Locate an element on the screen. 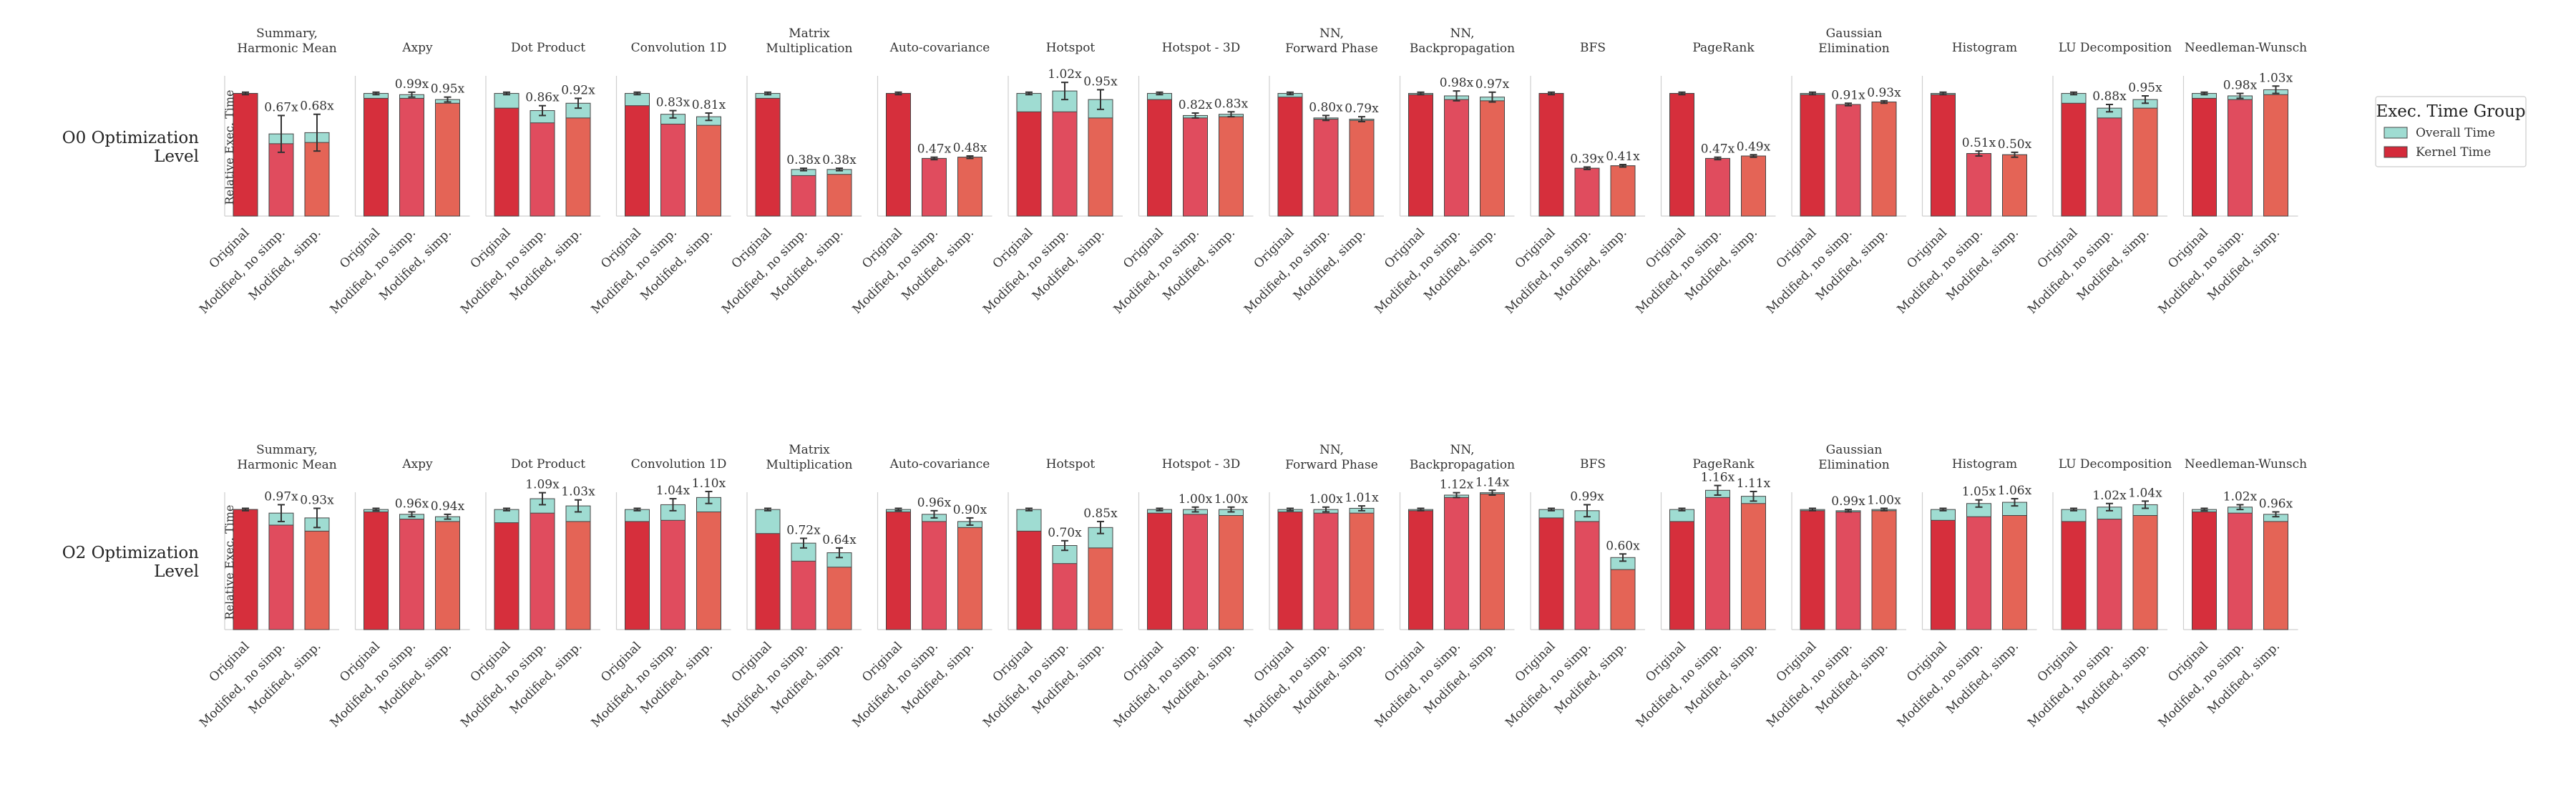 The height and width of the screenshot is (787, 2576). data-label: 0.70x is located at coordinates (1065, 533).